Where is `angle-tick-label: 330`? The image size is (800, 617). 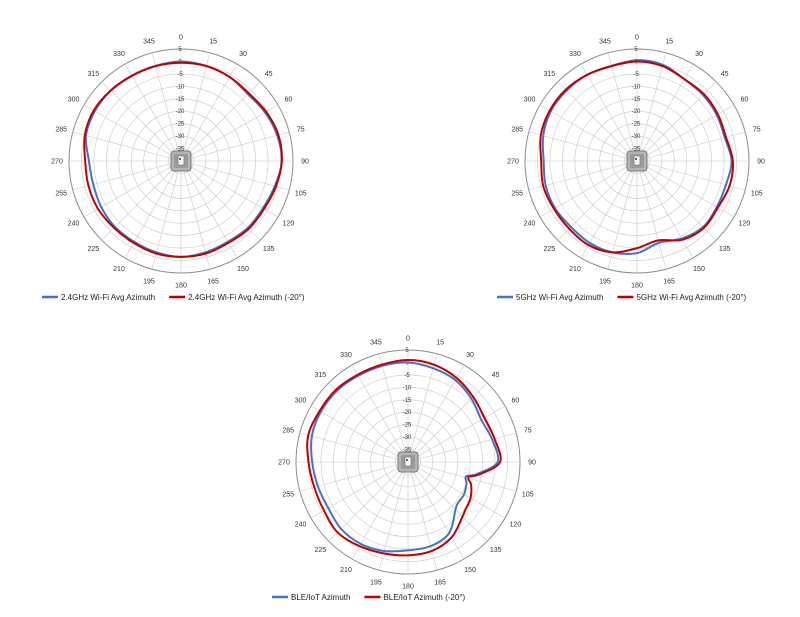
angle-tick-label: 330 is located at coordinates (119, 54).